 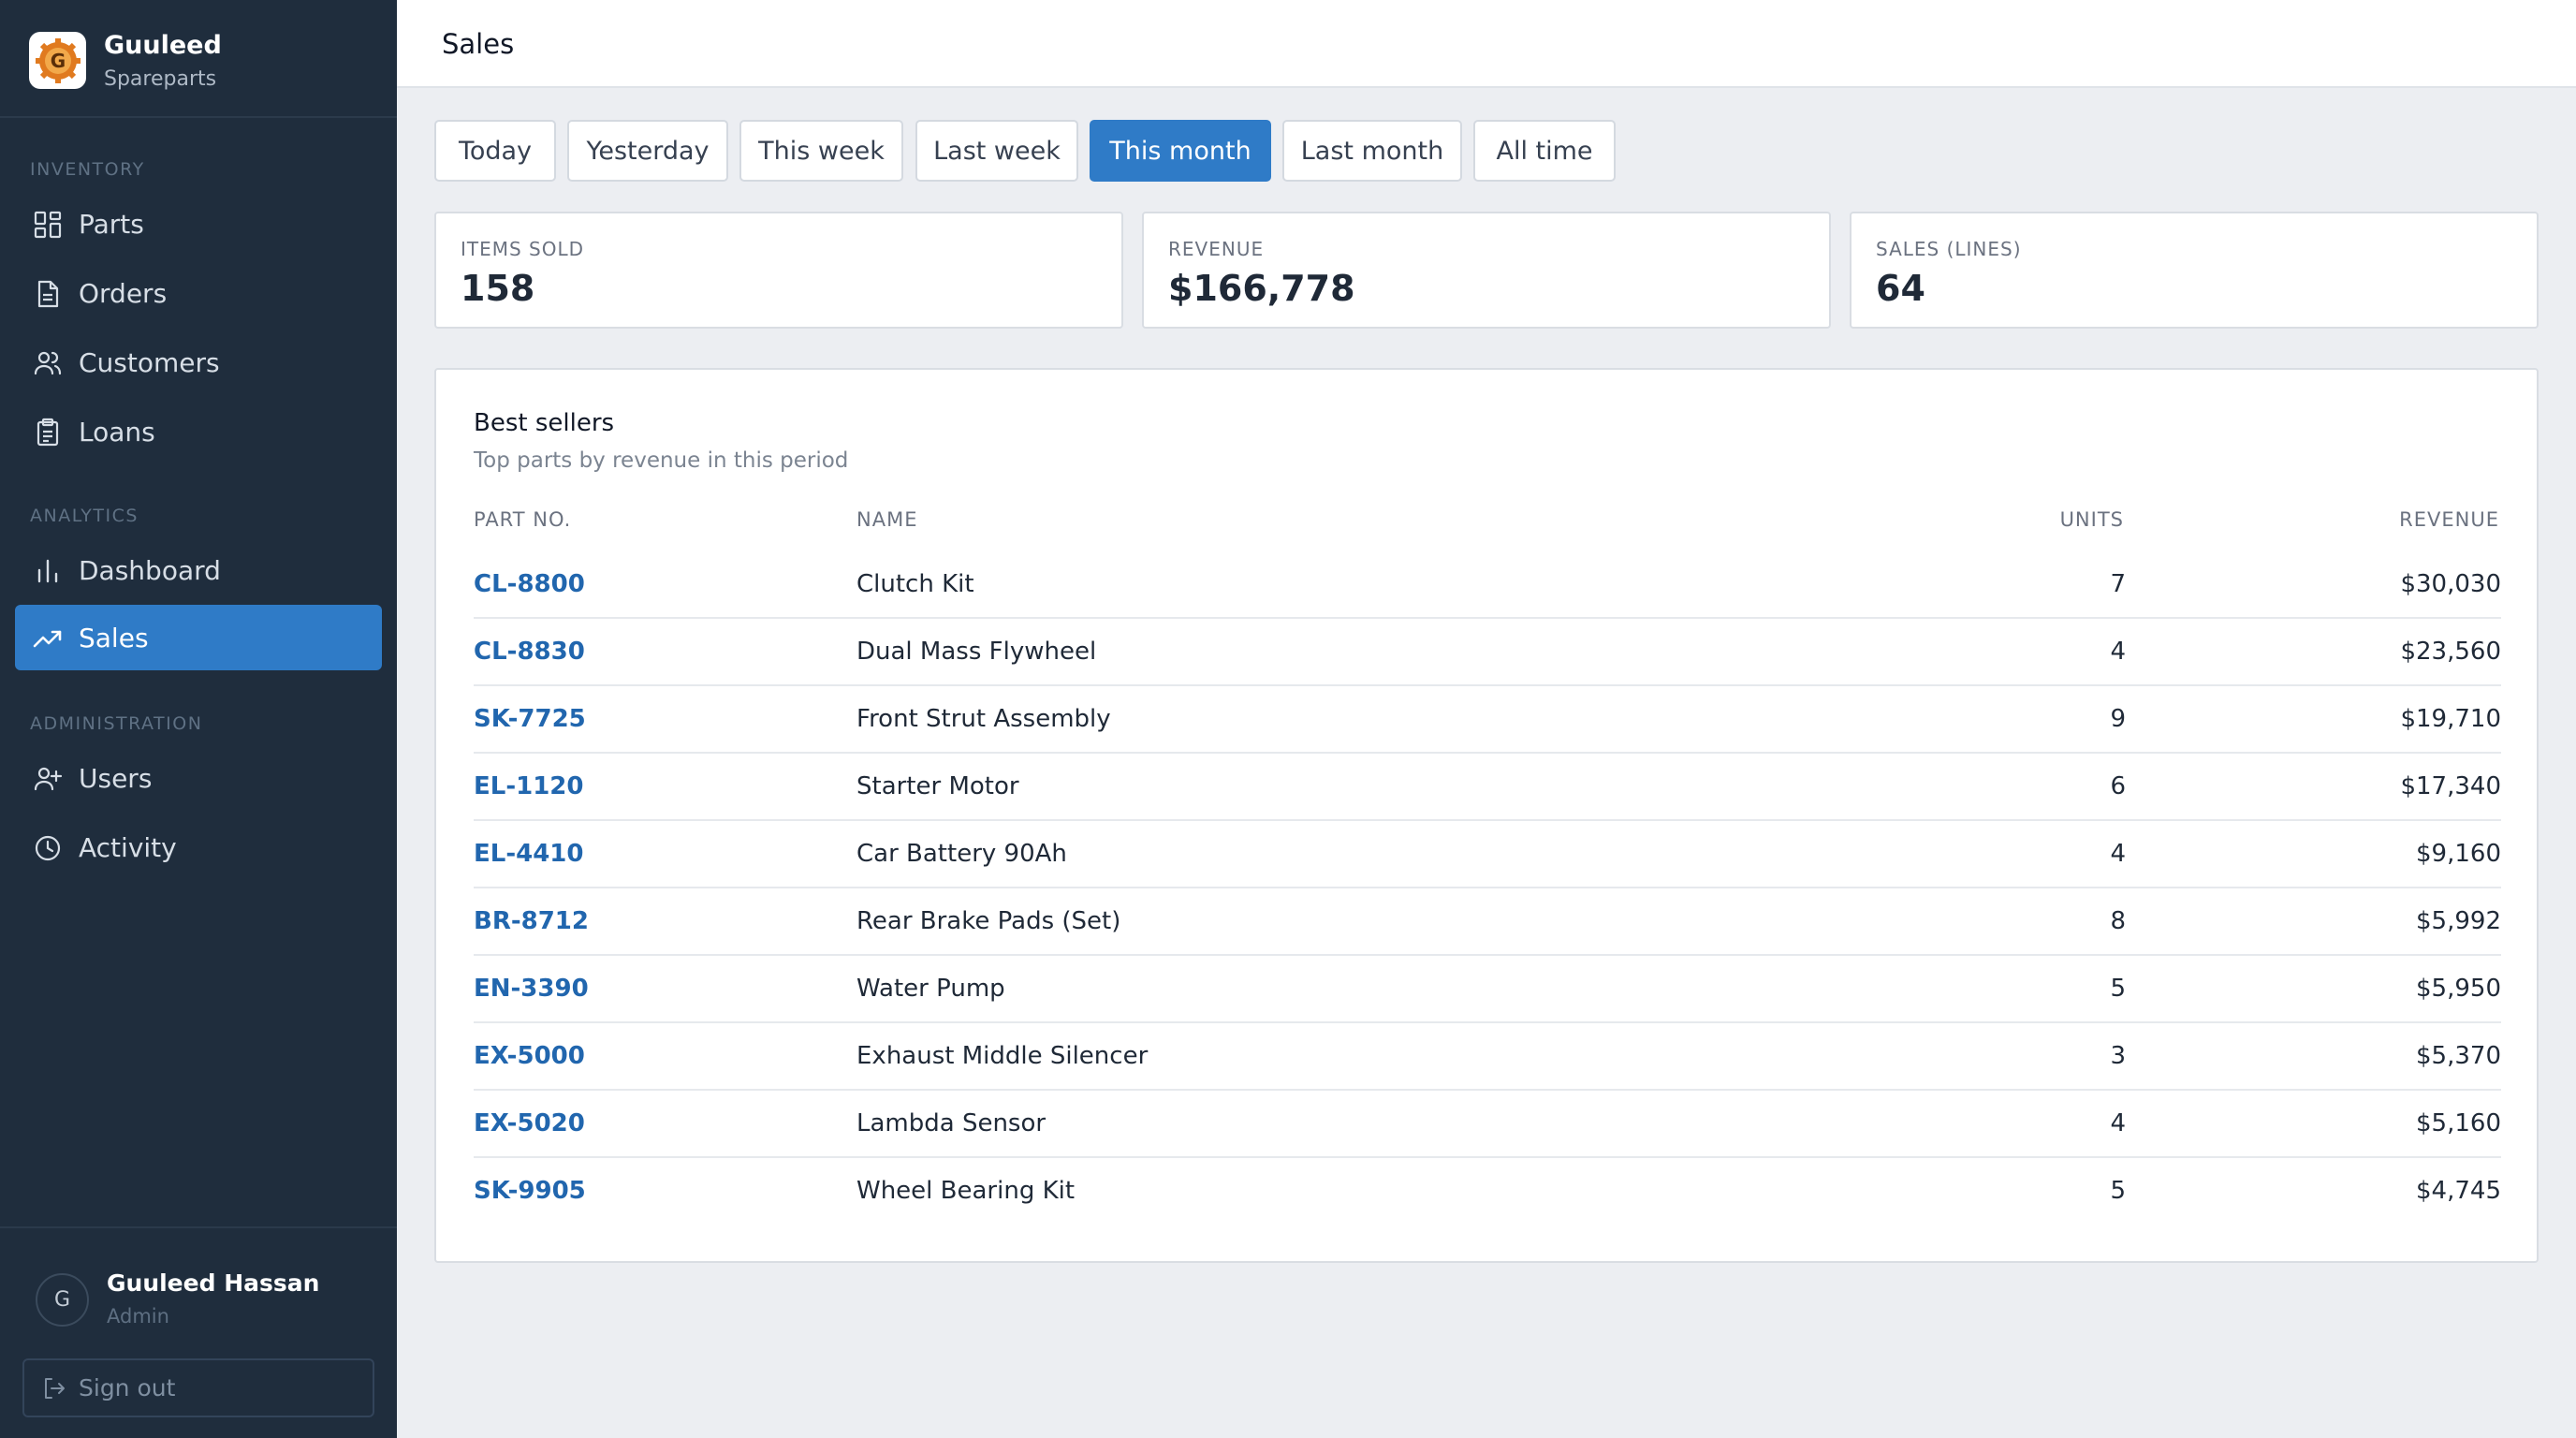 What do you see at coordinates (199, 224) in the screenshot?
I see `sidebar-item-parts: Parts` at bounding box center [199, 224].